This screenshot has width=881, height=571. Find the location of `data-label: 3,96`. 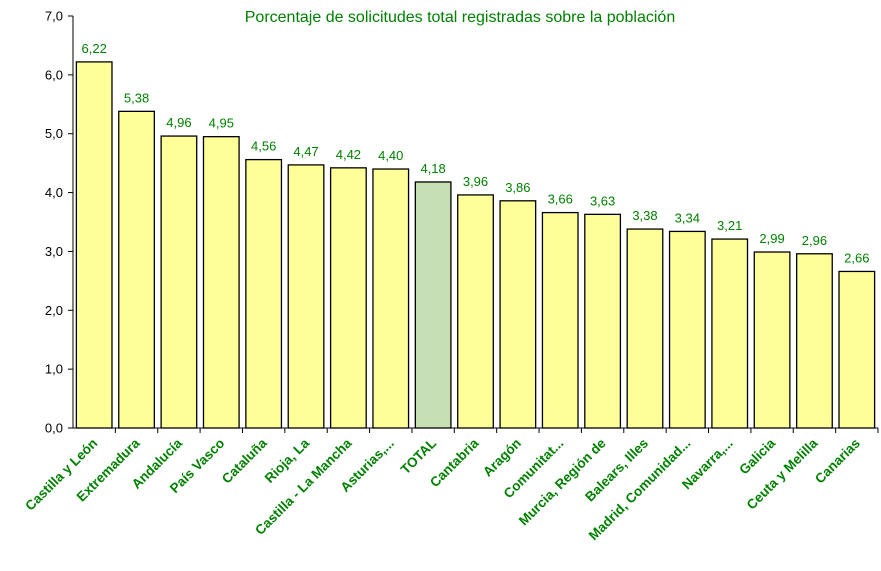

data-label: 3,96 is located at coordinates (475, 181).